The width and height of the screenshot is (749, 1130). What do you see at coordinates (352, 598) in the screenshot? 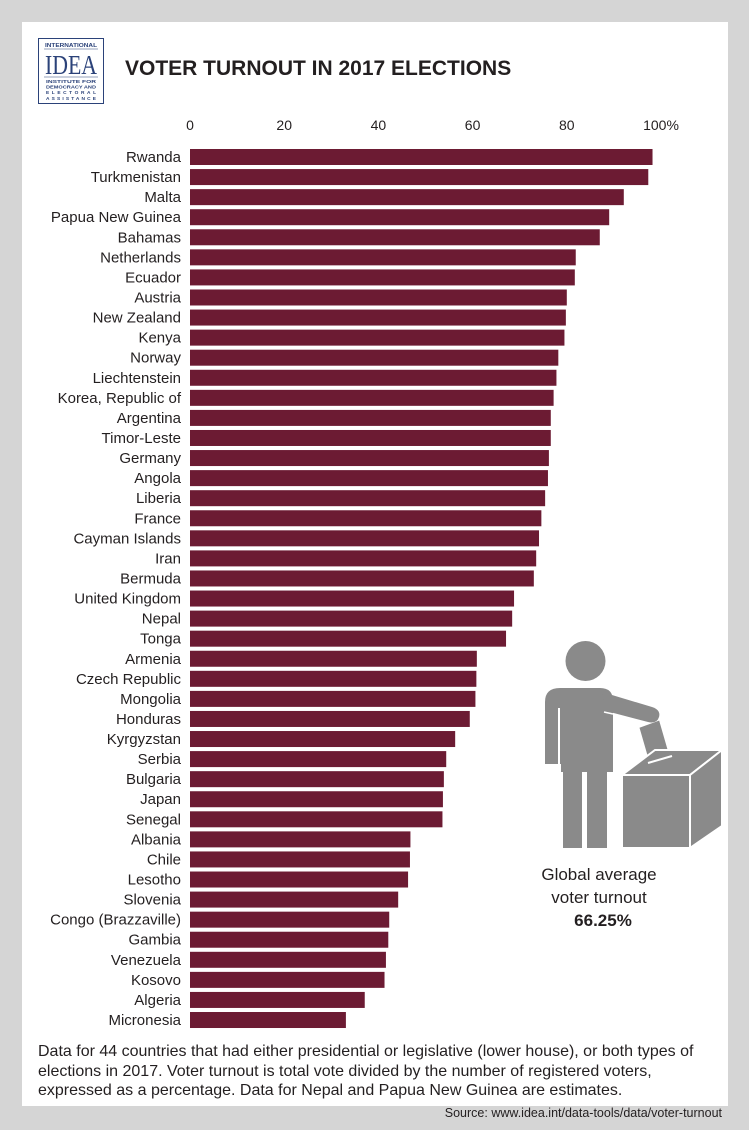
I see `bar-united-kingdom` at bounding box center [352, 598].